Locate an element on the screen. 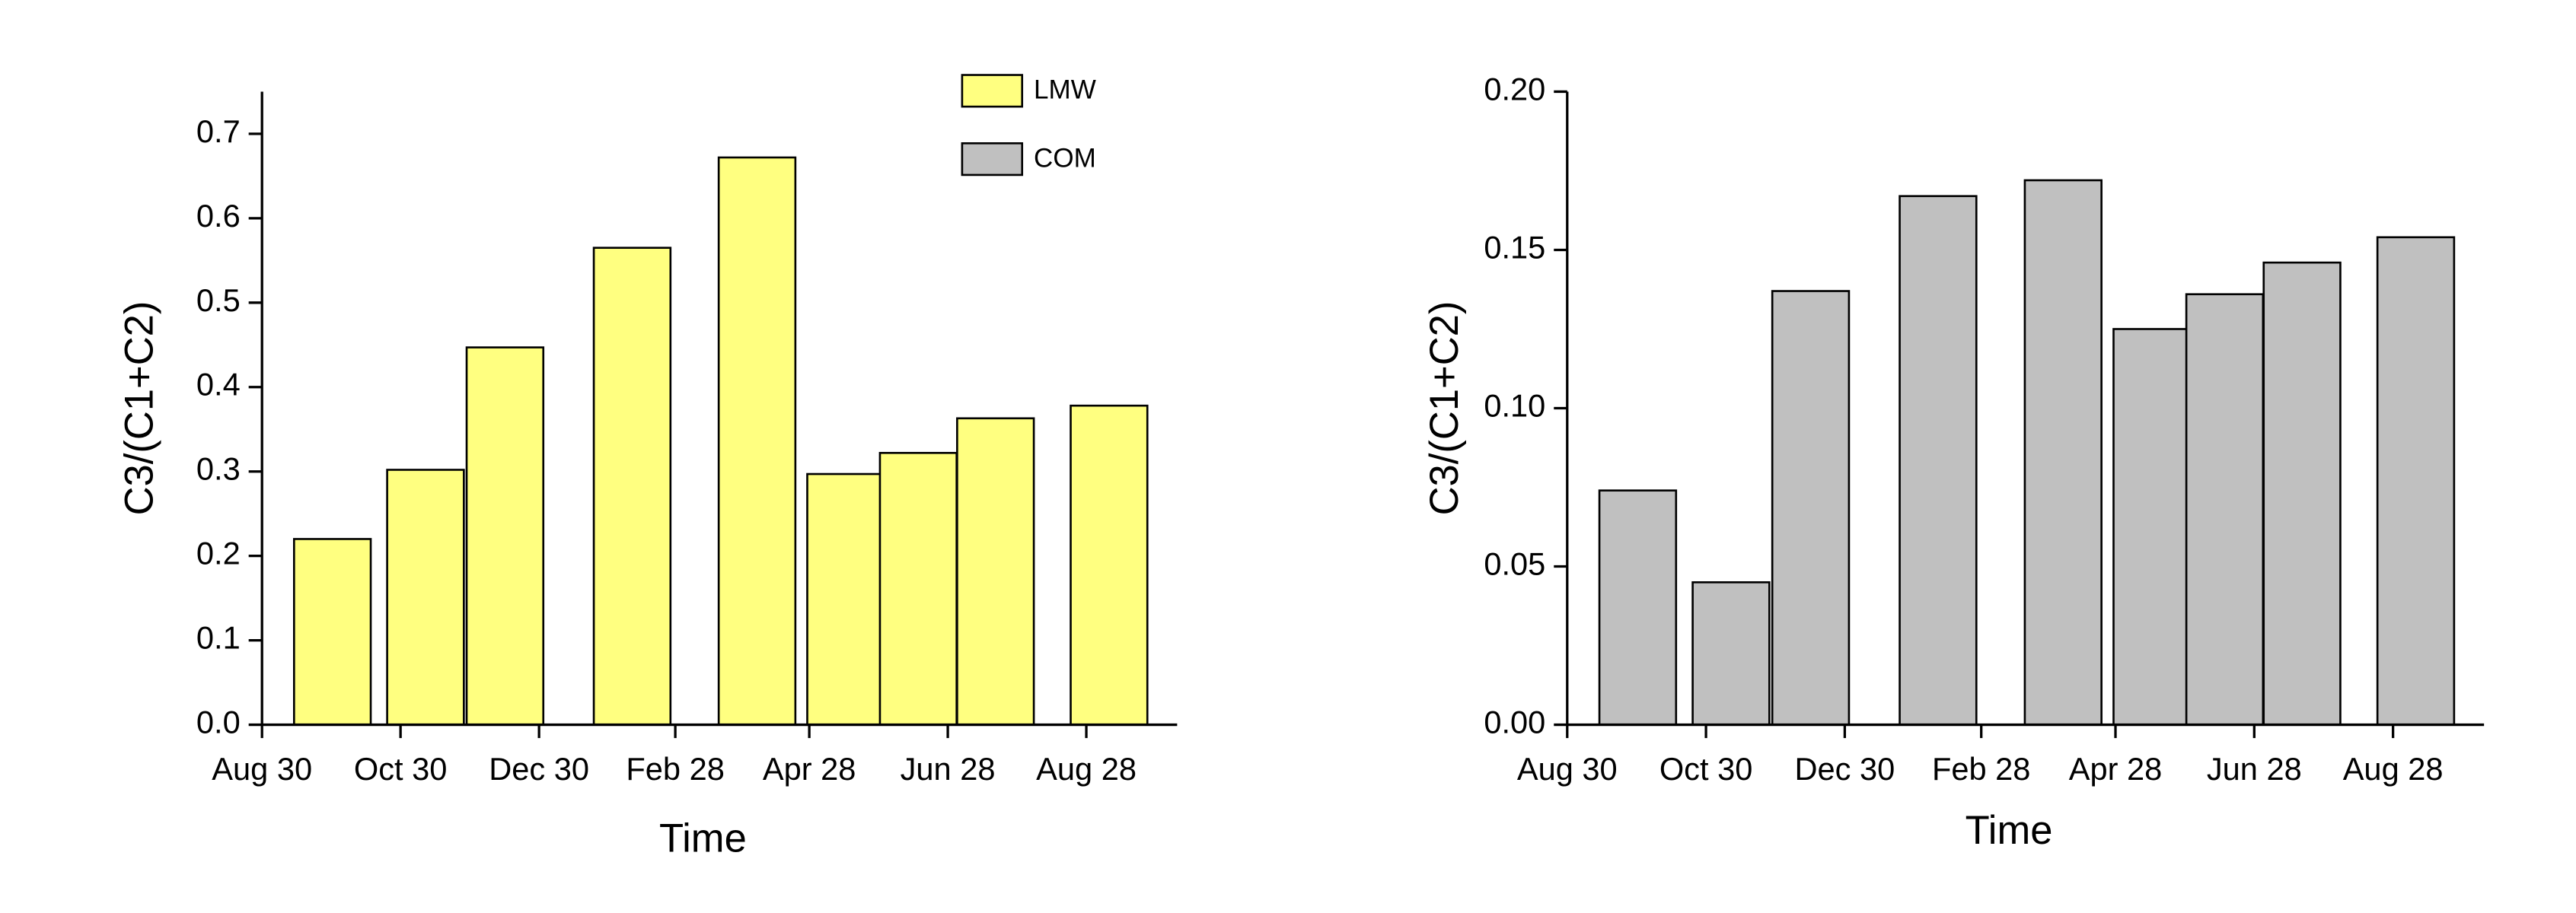 The height and width of the screenshot is (913, 2576). y-tick-label: 0.7 is located at coordinates (218, 131).